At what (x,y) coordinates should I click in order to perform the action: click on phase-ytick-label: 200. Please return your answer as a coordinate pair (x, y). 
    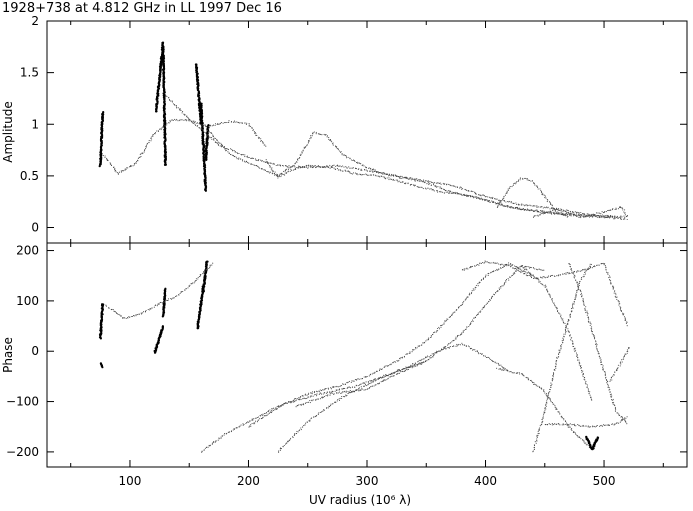
    Looking at the image, I should click on (27, 251).